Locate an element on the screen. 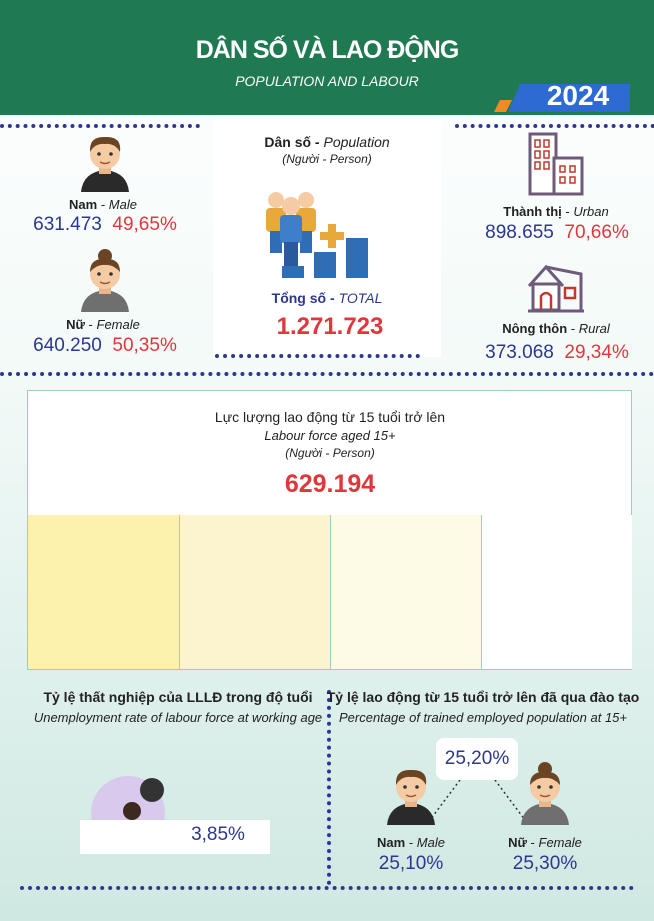  trained-total-box is located at coordinates (477, 759).